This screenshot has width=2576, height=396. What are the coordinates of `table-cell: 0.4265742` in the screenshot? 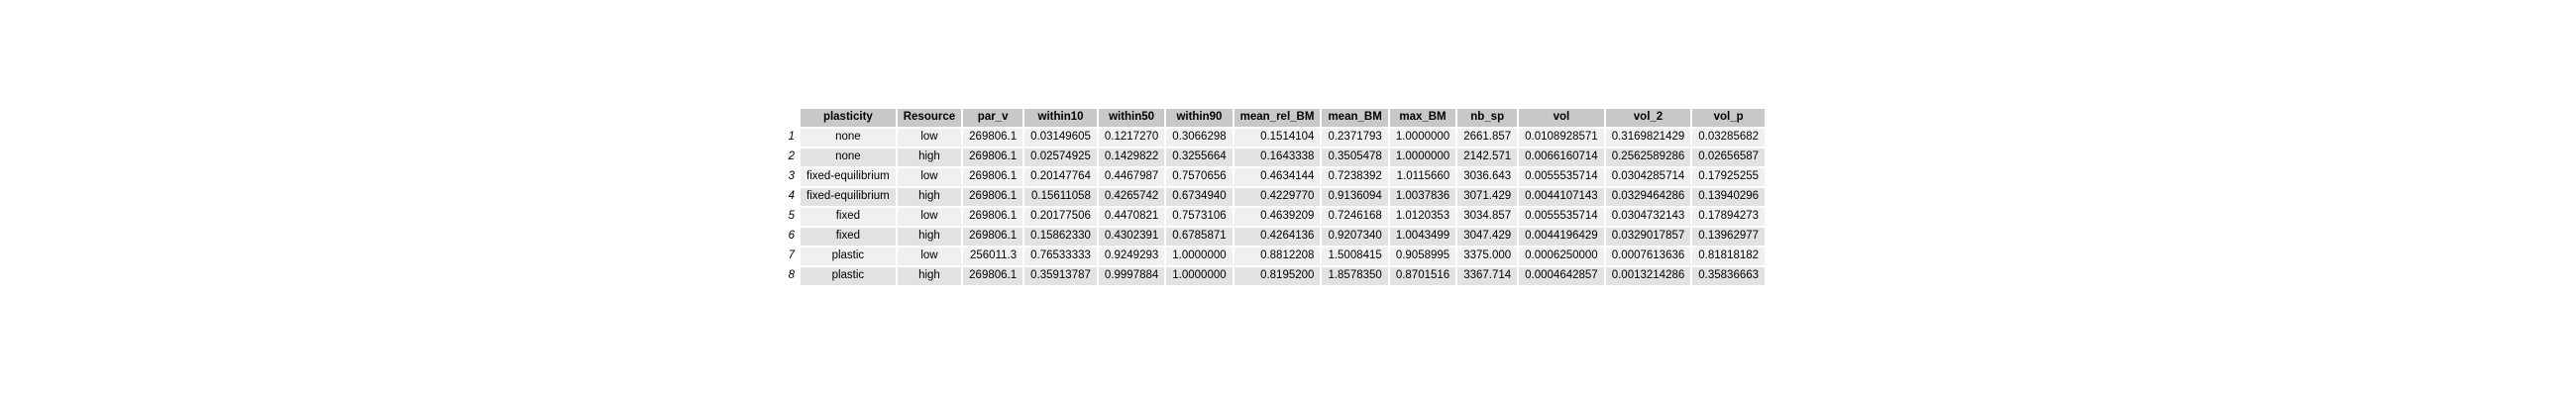 It's located at (1131, 197).